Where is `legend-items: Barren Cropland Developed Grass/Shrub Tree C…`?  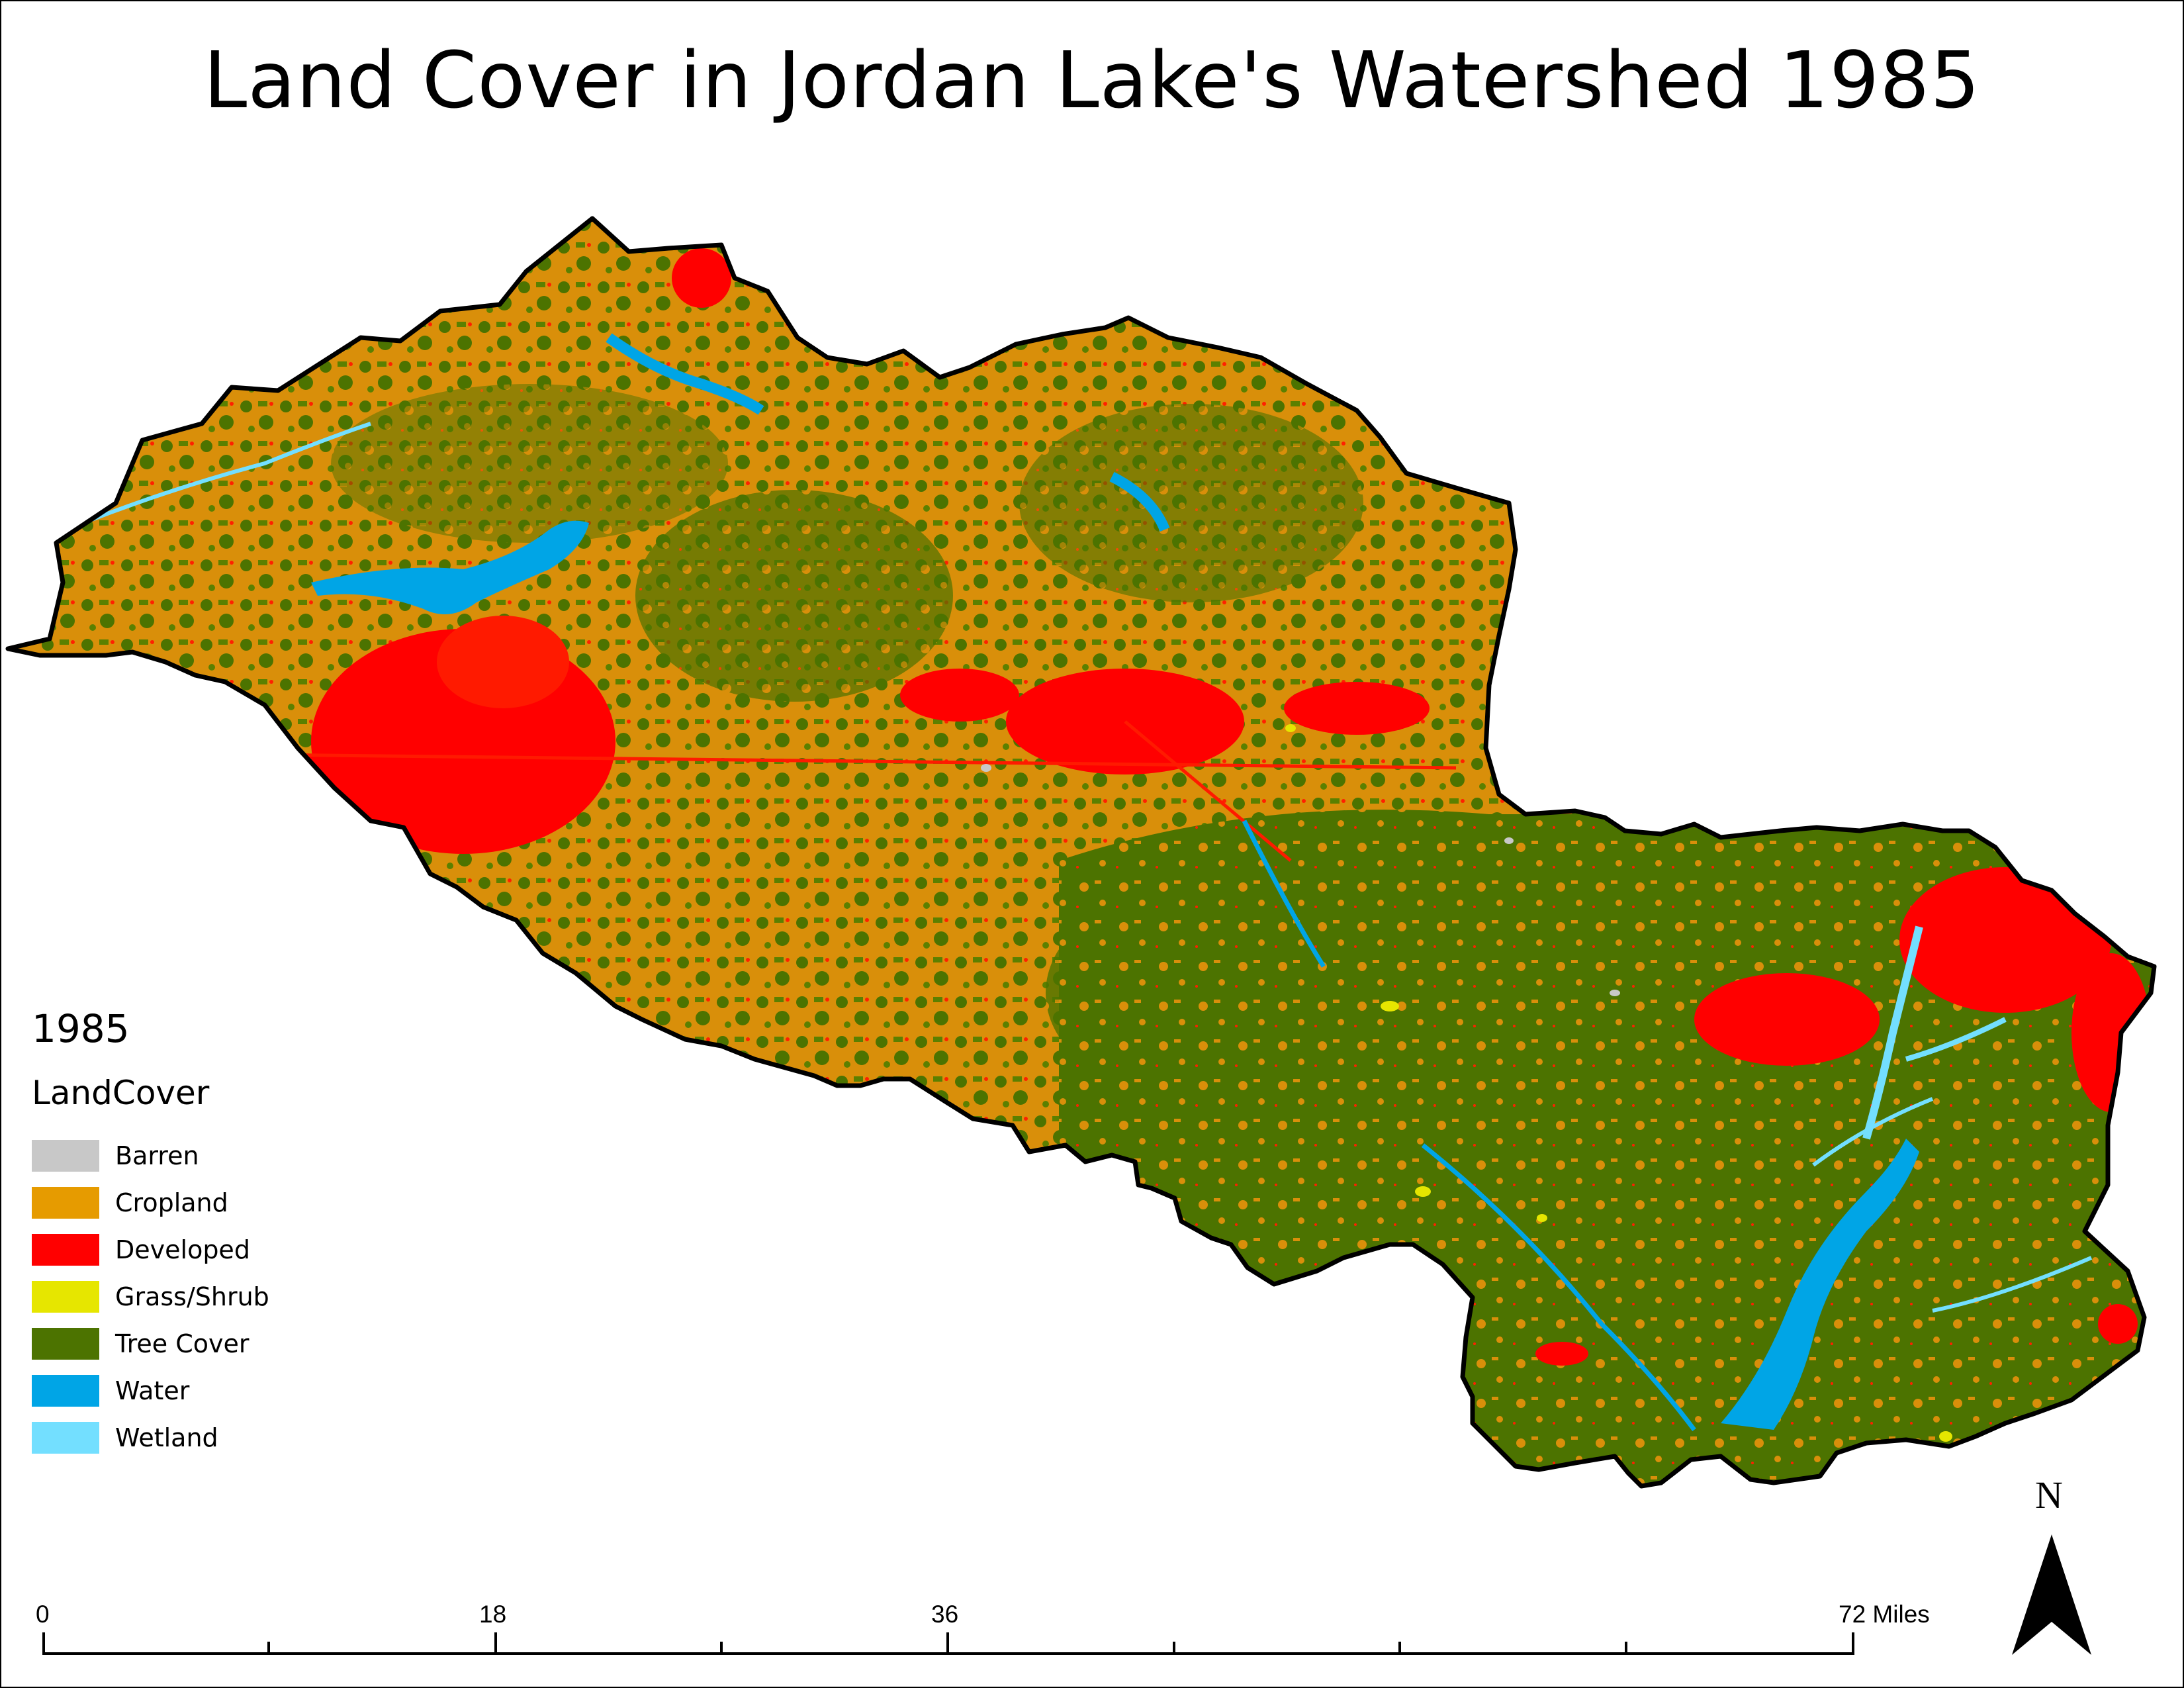
legend-items: Barren Cropland Developed Grass/Shrub Tree C… is located at coordinates (150, 1296).